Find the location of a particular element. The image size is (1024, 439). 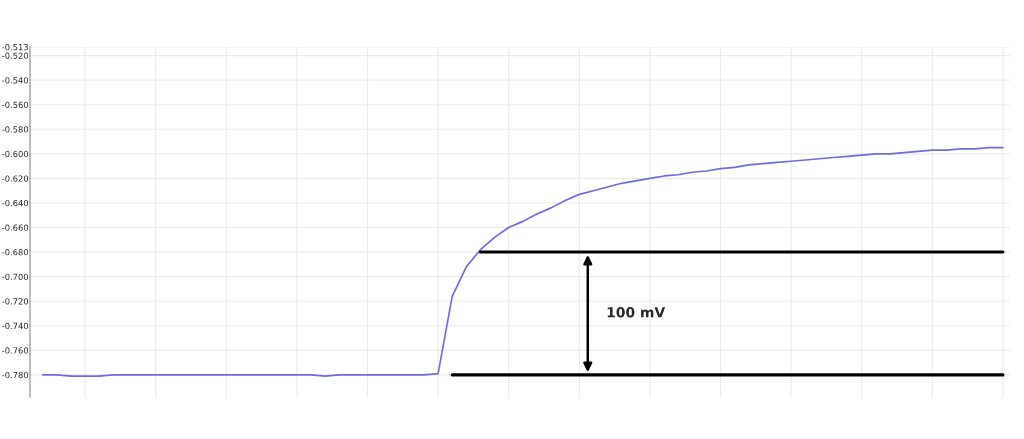

y-tick-label: -0.760 is located at coordinates (15, 350).